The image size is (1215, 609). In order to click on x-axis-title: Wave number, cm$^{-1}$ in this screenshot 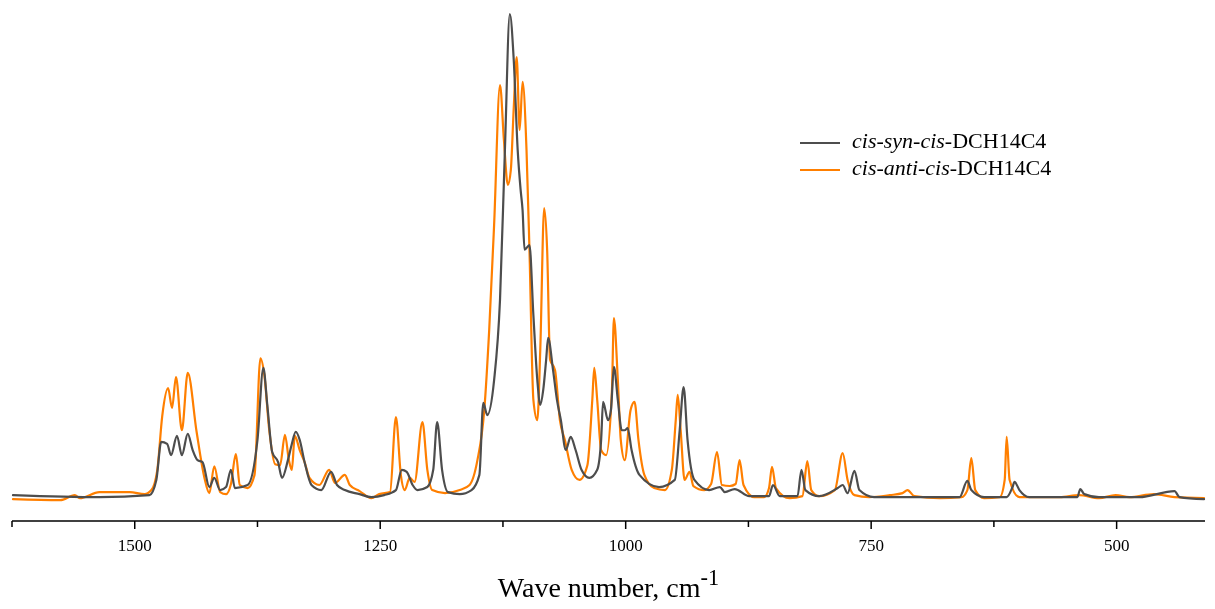, I will do `click(608, 583)`.